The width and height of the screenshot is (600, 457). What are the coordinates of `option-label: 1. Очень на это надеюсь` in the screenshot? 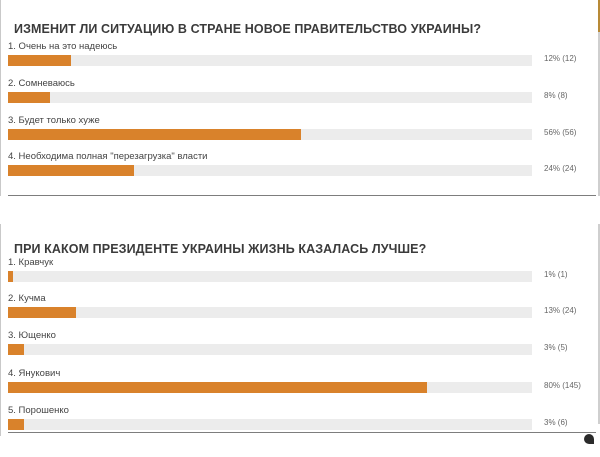 It's located at (63, 46).